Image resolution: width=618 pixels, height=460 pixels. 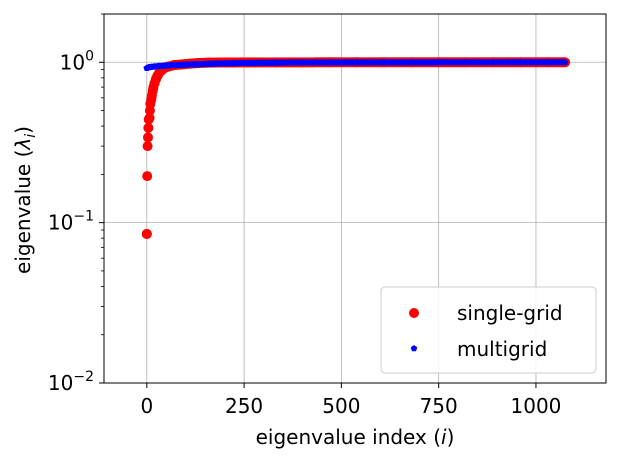 I want to click on legend-box, so click(x=488, y=330).